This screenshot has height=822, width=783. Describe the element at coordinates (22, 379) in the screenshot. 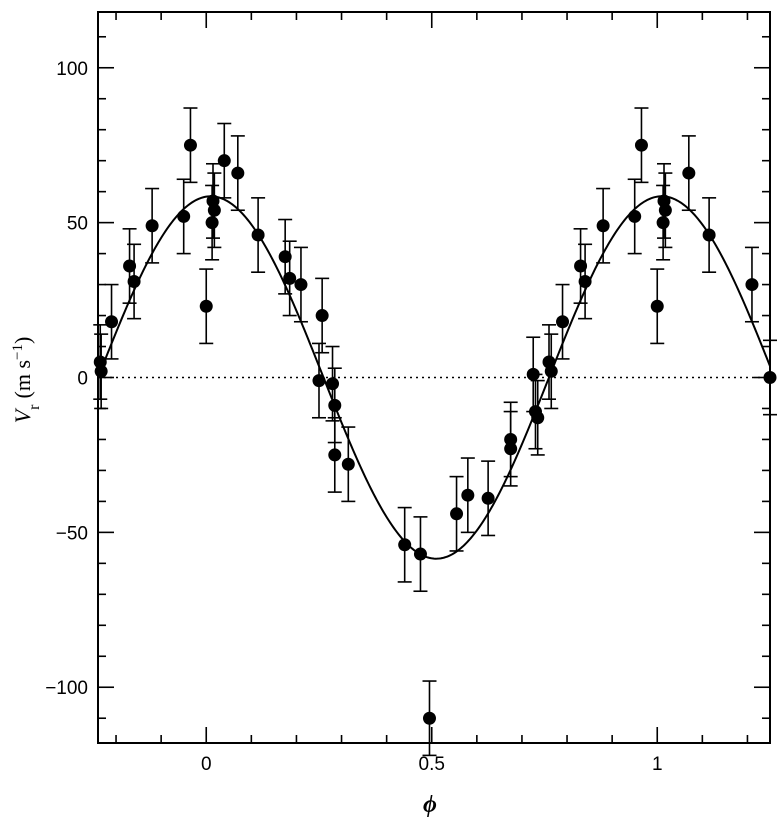

I see `y-axis-units: (m s` at that location.